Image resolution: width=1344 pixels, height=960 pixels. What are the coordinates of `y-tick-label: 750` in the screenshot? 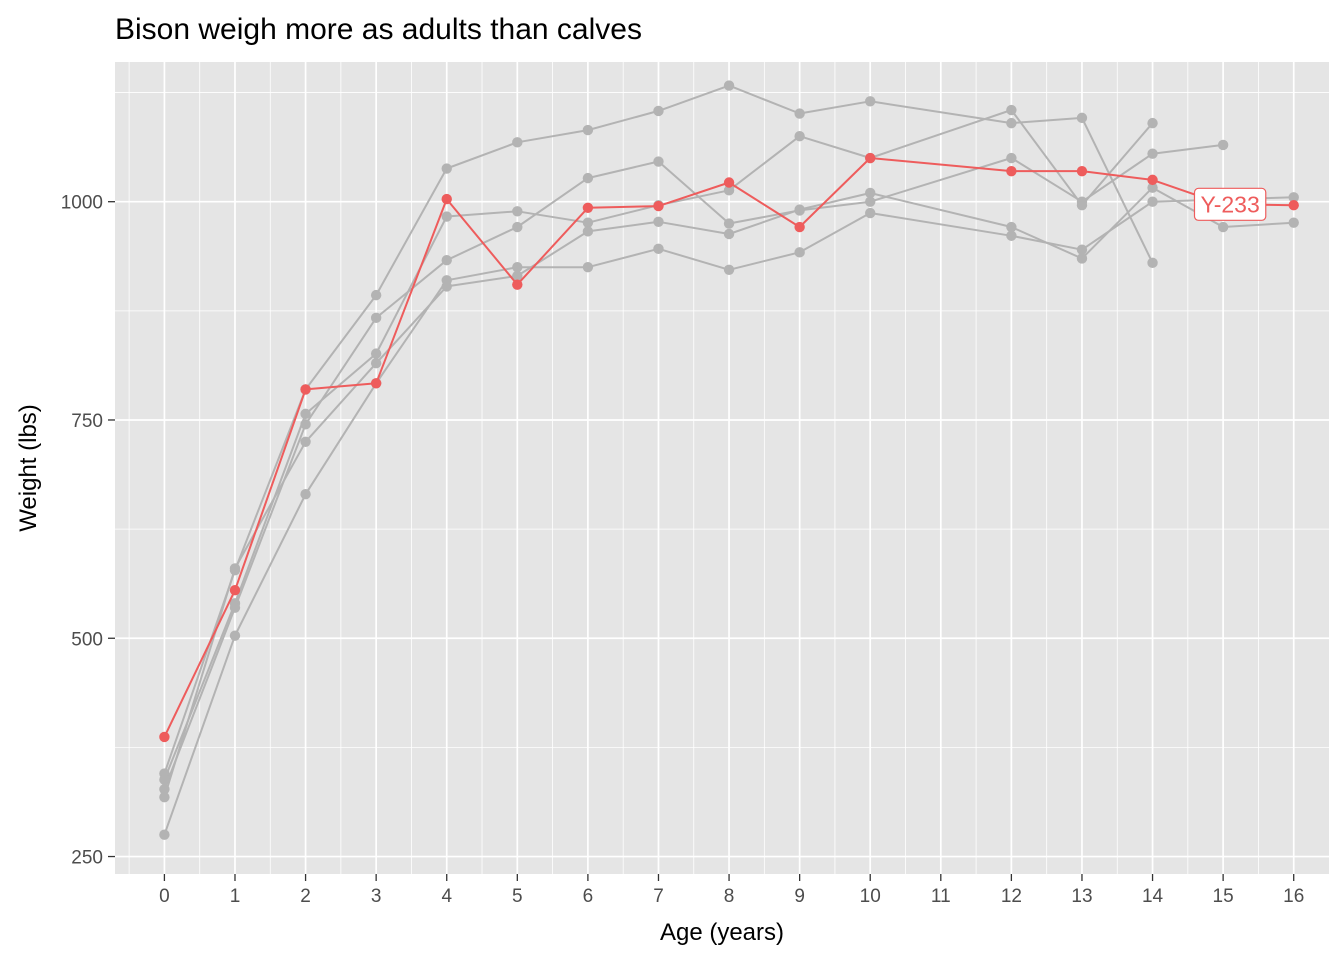 It's located at (87, 421).